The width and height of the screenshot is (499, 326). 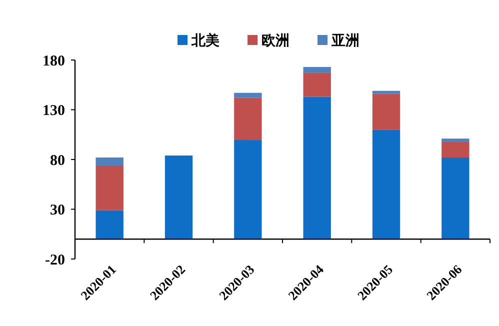 I want to click on y-tick-label: 80, so click(x=57, y=160).